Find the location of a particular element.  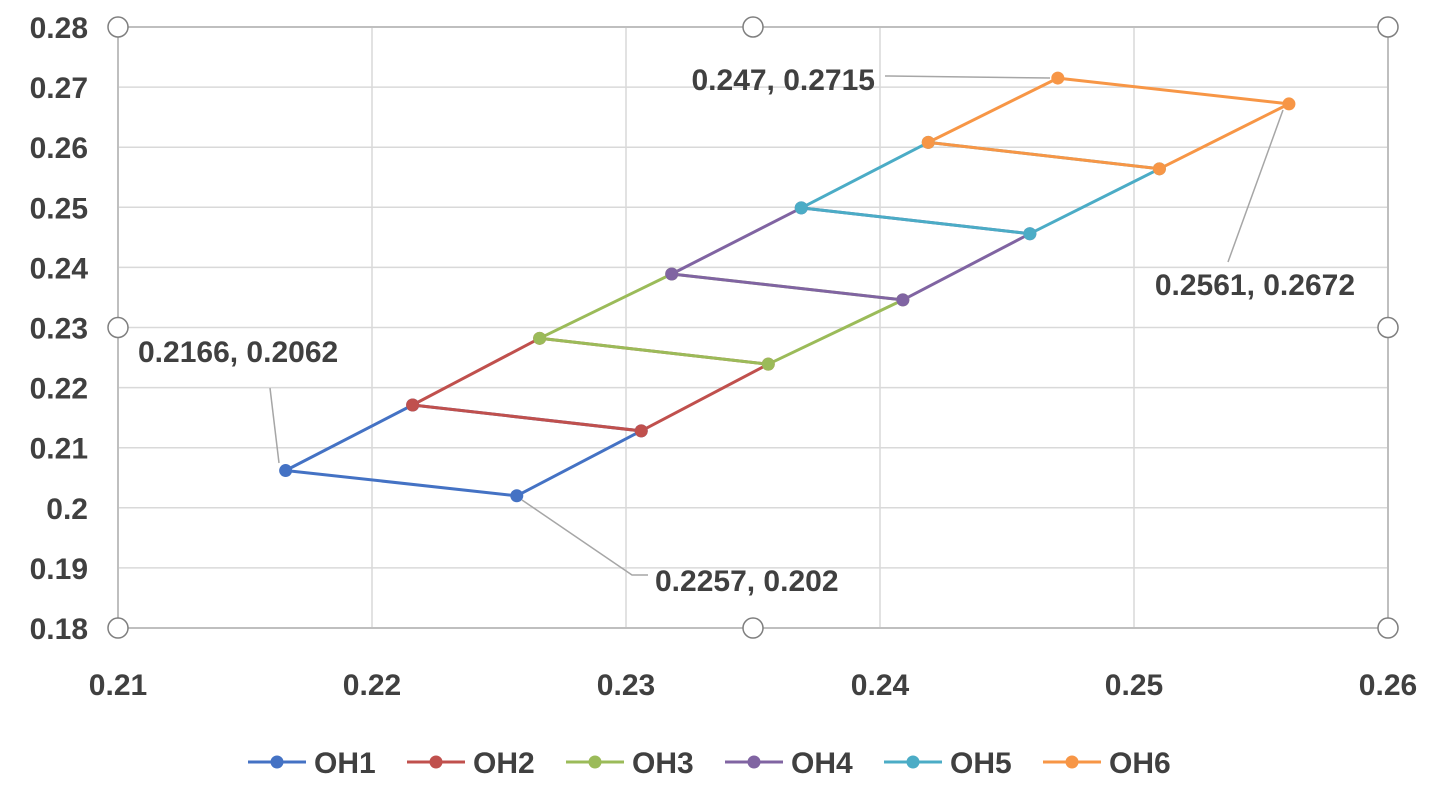

y-tick-label: 0.18 is located at coordinates (59, 629).